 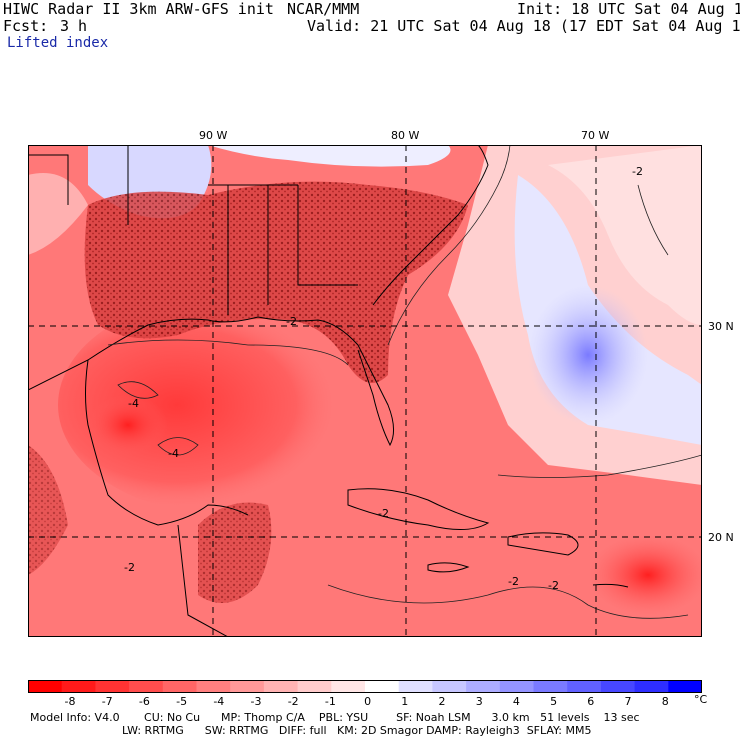 I want to click on lat-label-20n: 20 N, so click(x=721, y=537).